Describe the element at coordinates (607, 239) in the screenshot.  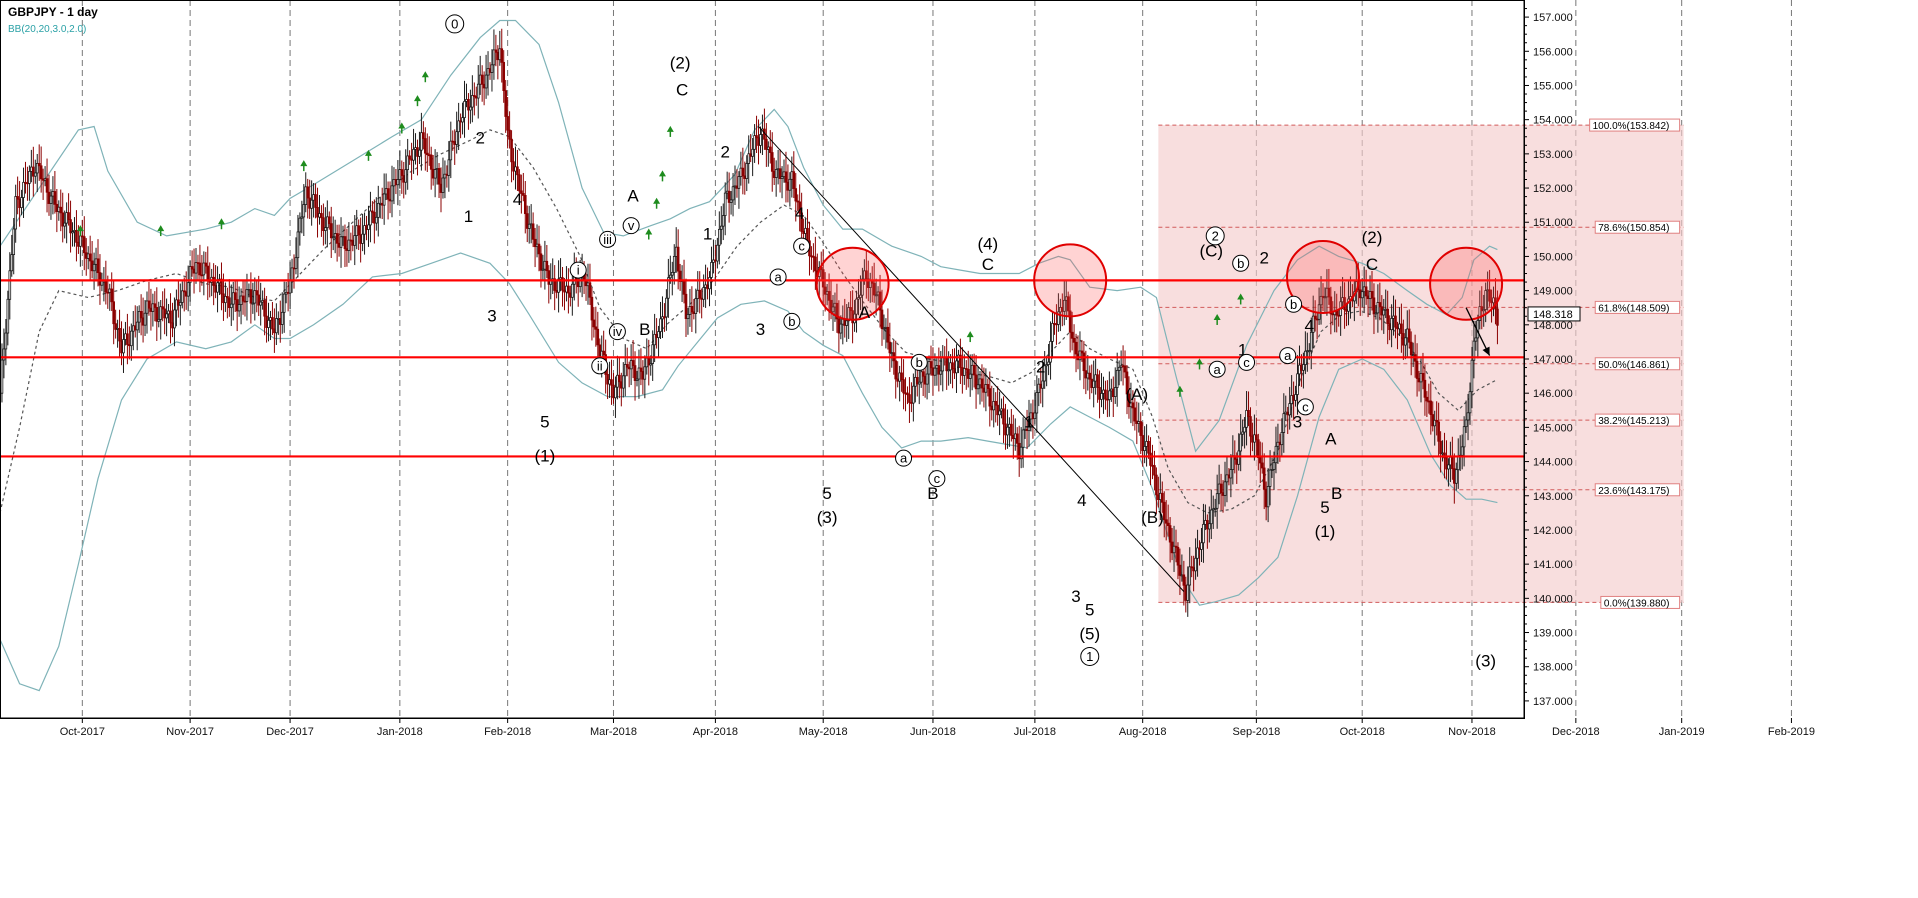
I see `circled-wave-label: iii` at that location.